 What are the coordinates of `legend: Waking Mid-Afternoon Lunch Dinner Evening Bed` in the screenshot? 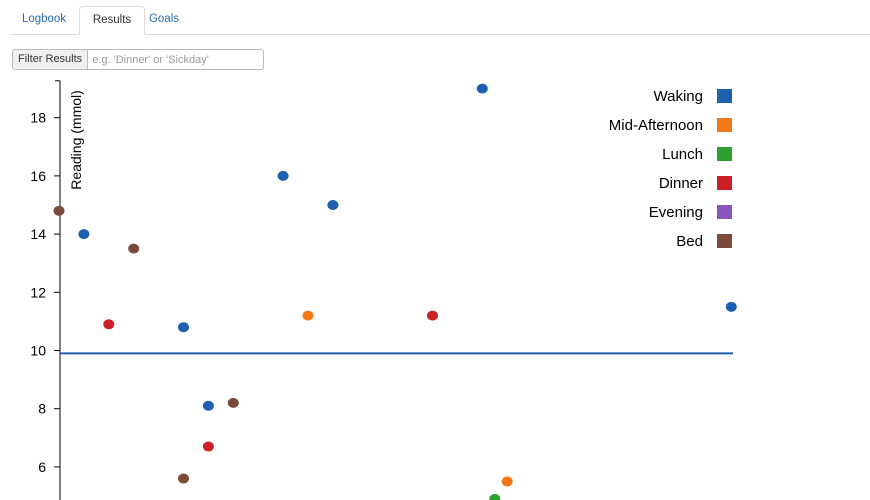 It's located at (670, 169).